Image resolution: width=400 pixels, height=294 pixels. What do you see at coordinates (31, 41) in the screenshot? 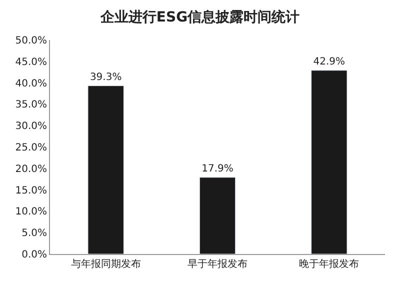
I see `y-tick-label: 50.0%` at bounding box center [31, 41].